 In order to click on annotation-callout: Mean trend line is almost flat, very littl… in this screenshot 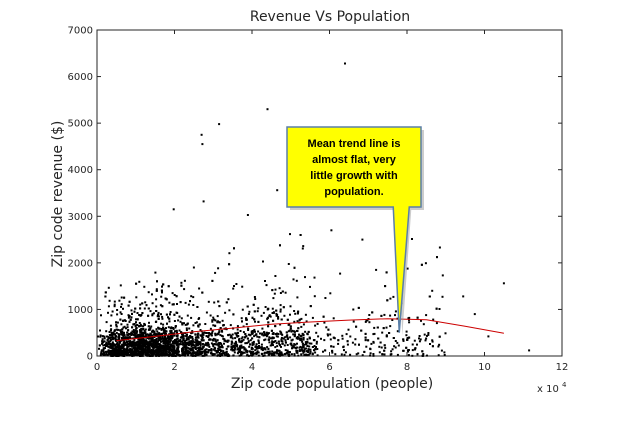, I will do `click(355, 231)`.